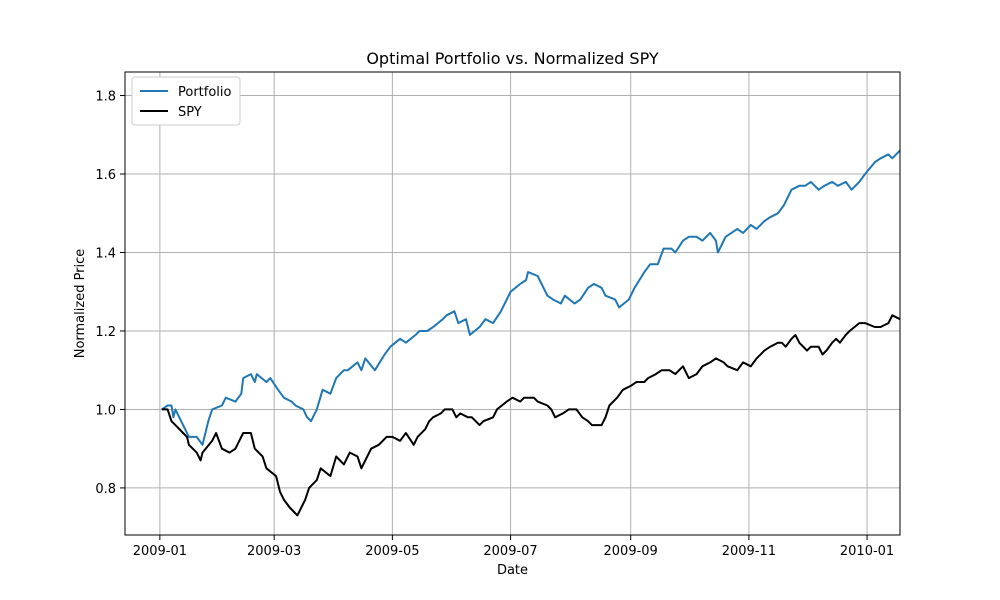 This screenshot has height=600, width=1000. What do you see at coordinates (105, 253) in the screenshot?
I see `y-tick-label: 1.4` at bounding box center [105, 253].